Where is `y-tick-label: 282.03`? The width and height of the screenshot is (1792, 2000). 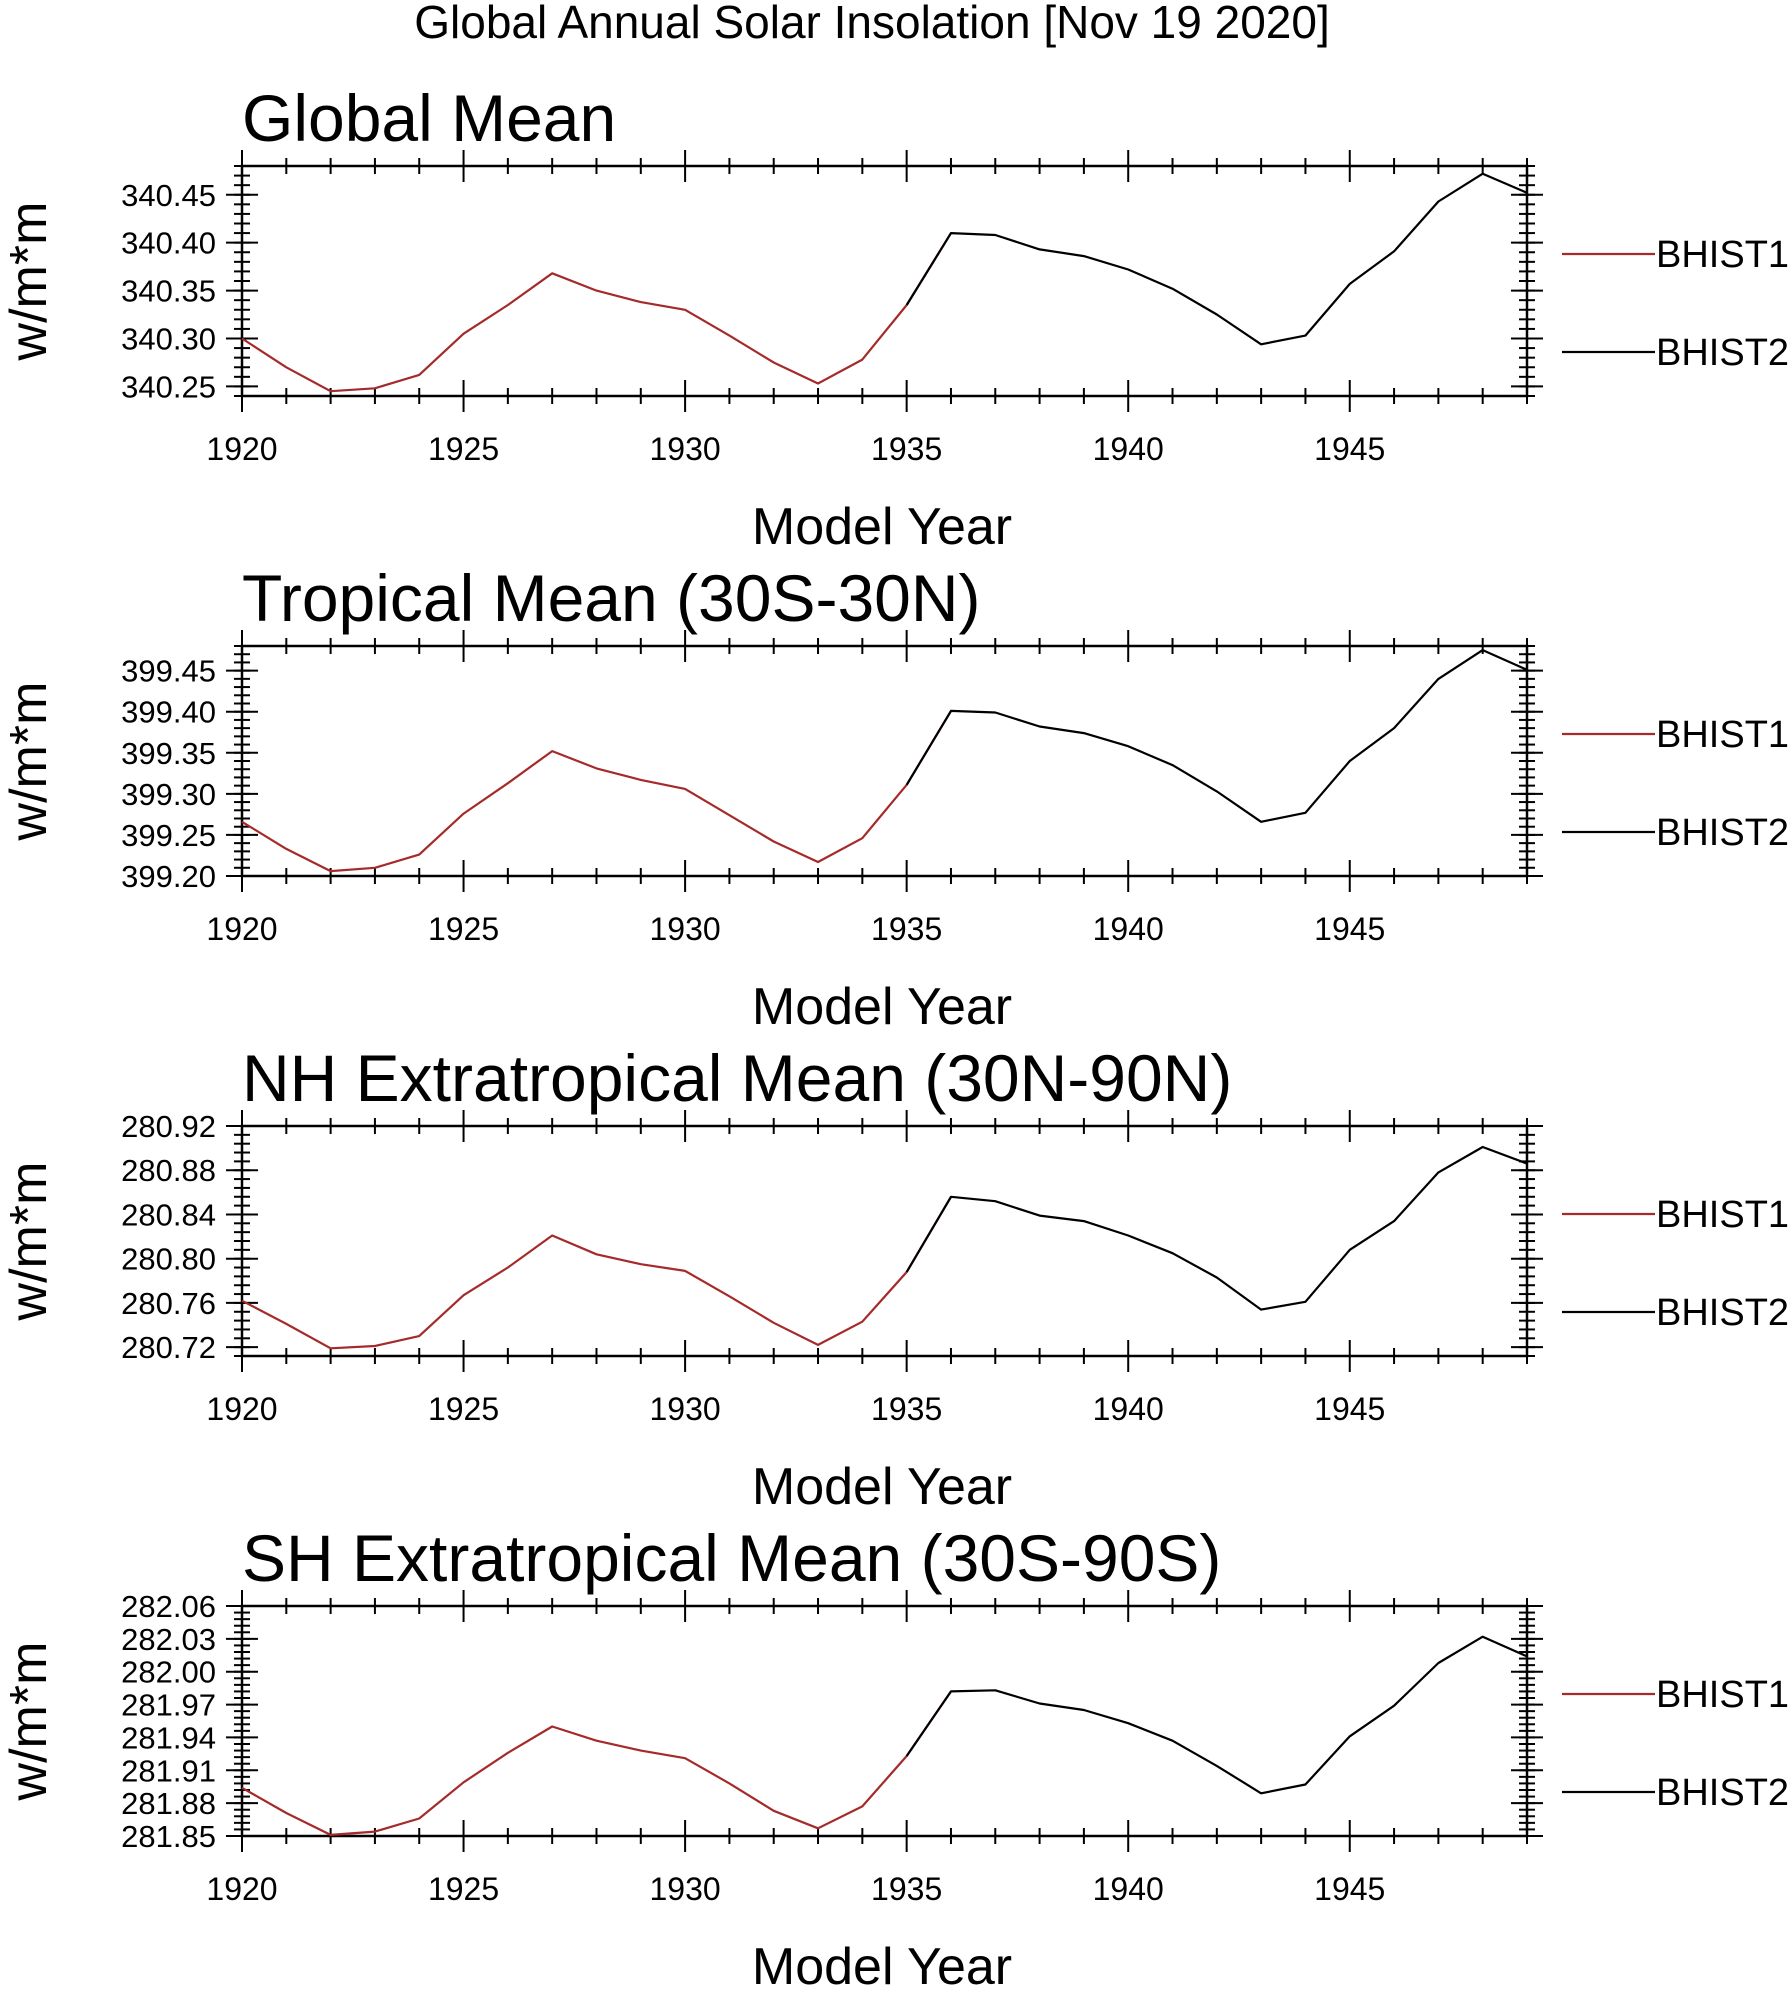
y-tick-label: 282.03 is located at coordinates (168, 1639).